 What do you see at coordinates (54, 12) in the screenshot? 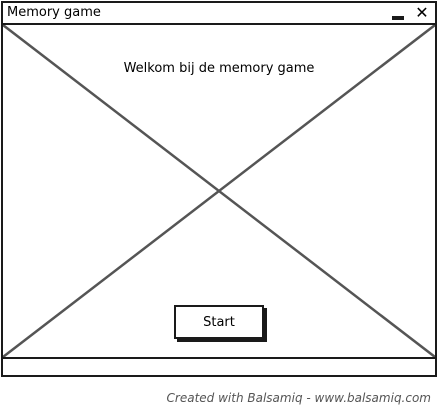
I see `window-title: Memory game` at bounding box center [54, 12].